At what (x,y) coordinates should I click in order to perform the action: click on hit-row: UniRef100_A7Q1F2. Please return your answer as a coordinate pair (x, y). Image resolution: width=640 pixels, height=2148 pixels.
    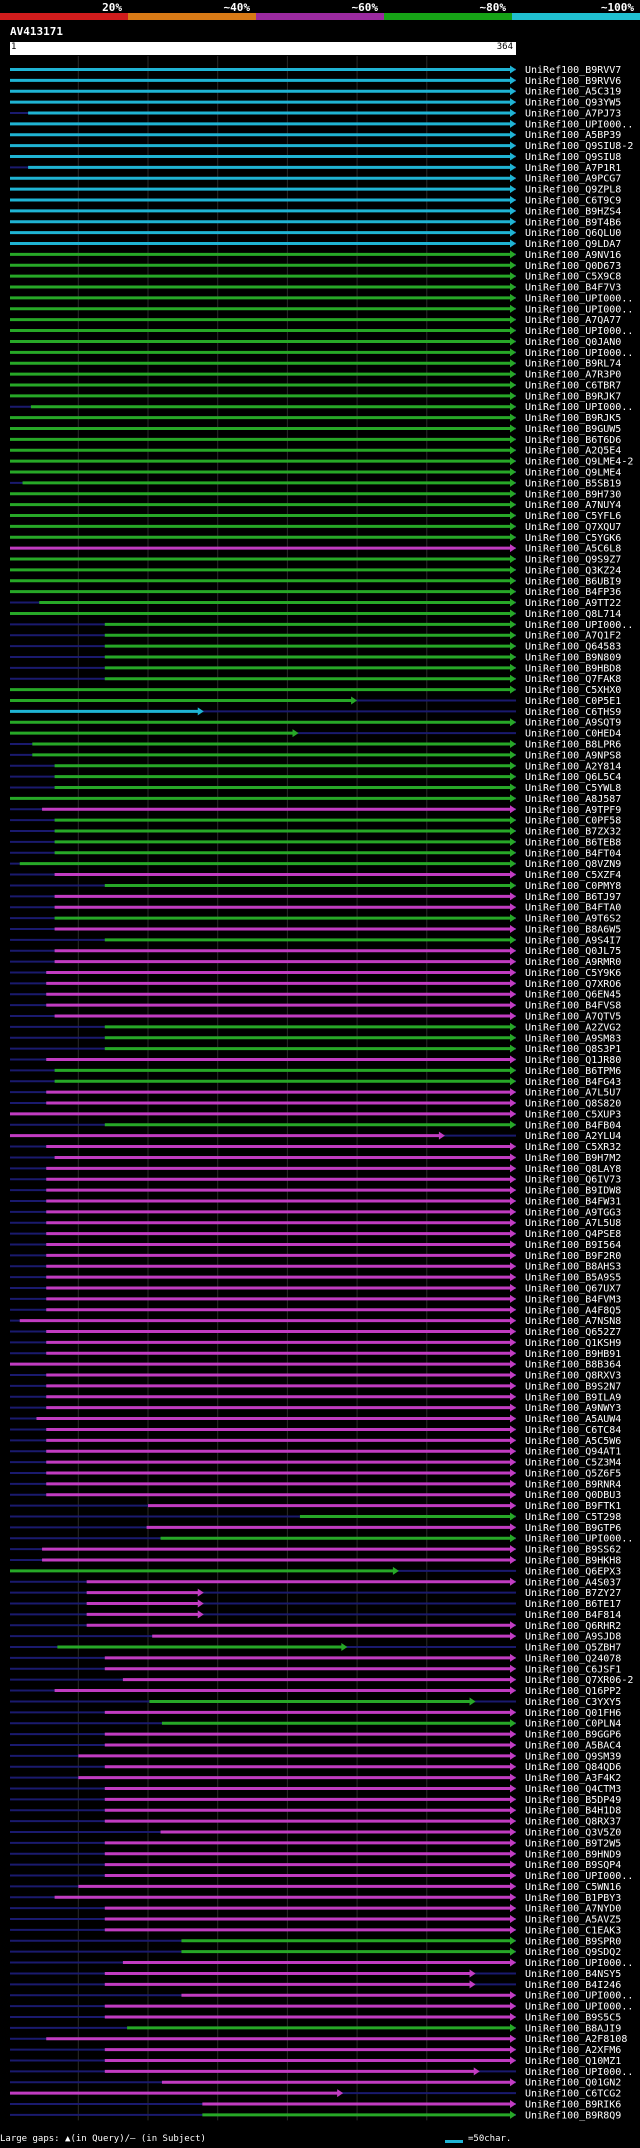
    Looking at the image, I should click on (315, 636).